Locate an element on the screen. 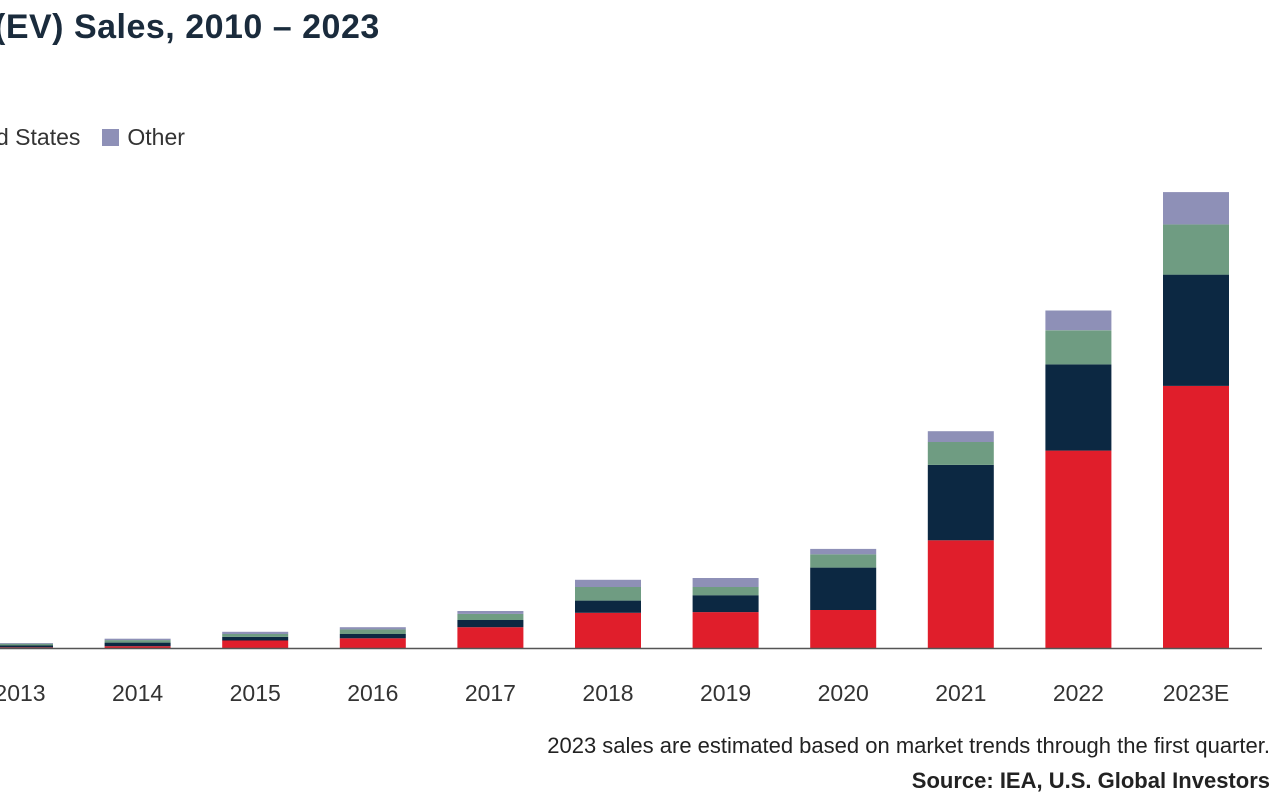  x-tick-label-2018: 2018 is located at coordinates (607, 693).